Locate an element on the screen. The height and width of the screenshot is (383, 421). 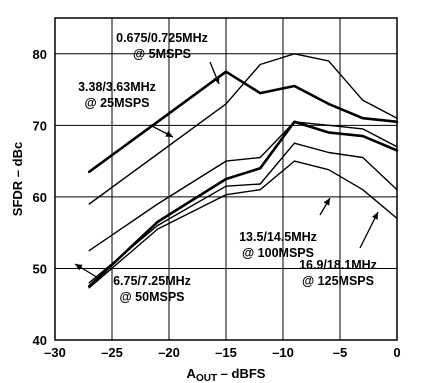
y-axis-title: SFDR – dBc is located at coordinates (17, 179).